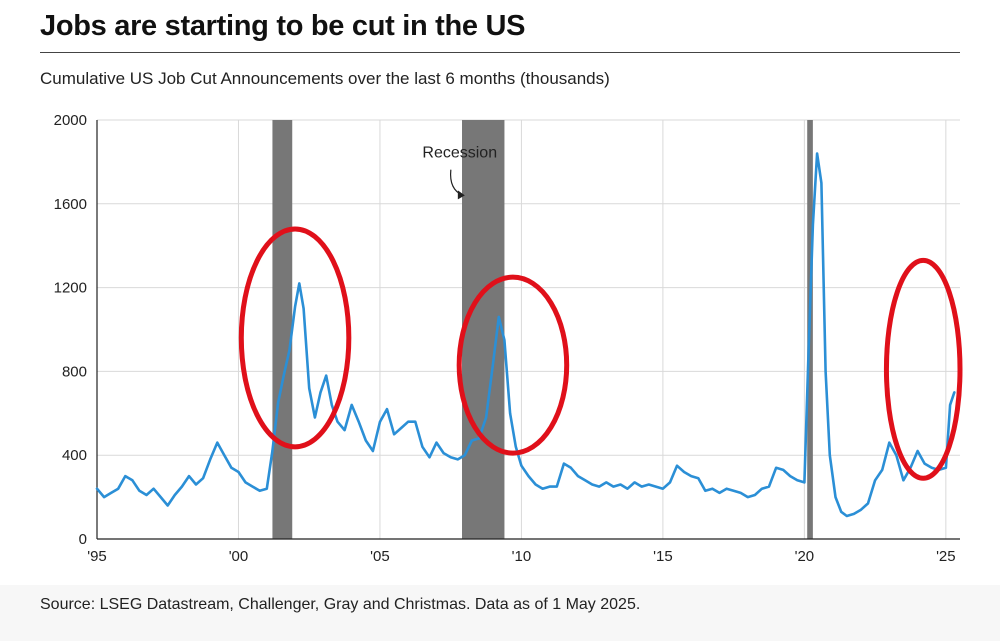 The width and height of the screenshot is (1000, 641). I want to click on y-tick-label-2000: 2000, so click(70, 120).